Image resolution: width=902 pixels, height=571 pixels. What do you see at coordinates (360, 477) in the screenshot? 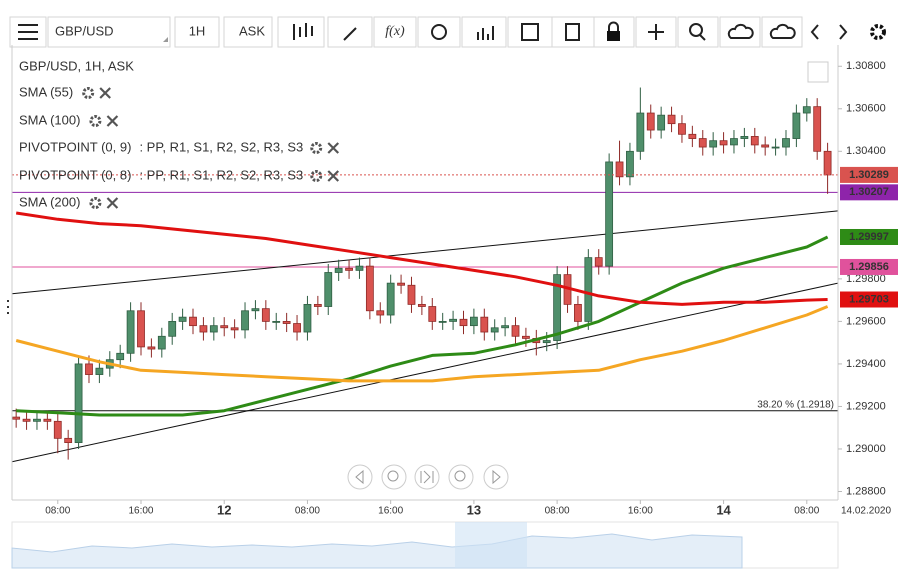
I see `nav-back` at bounding box center [360, 477].